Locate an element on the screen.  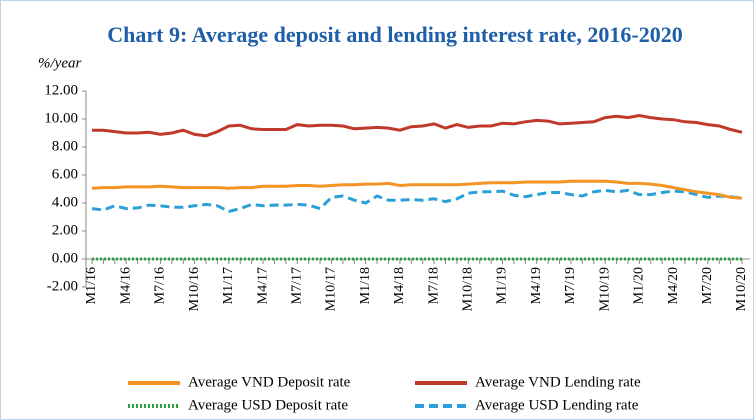
x-tick-label: M10/17 is located at coordinates (331, 289).